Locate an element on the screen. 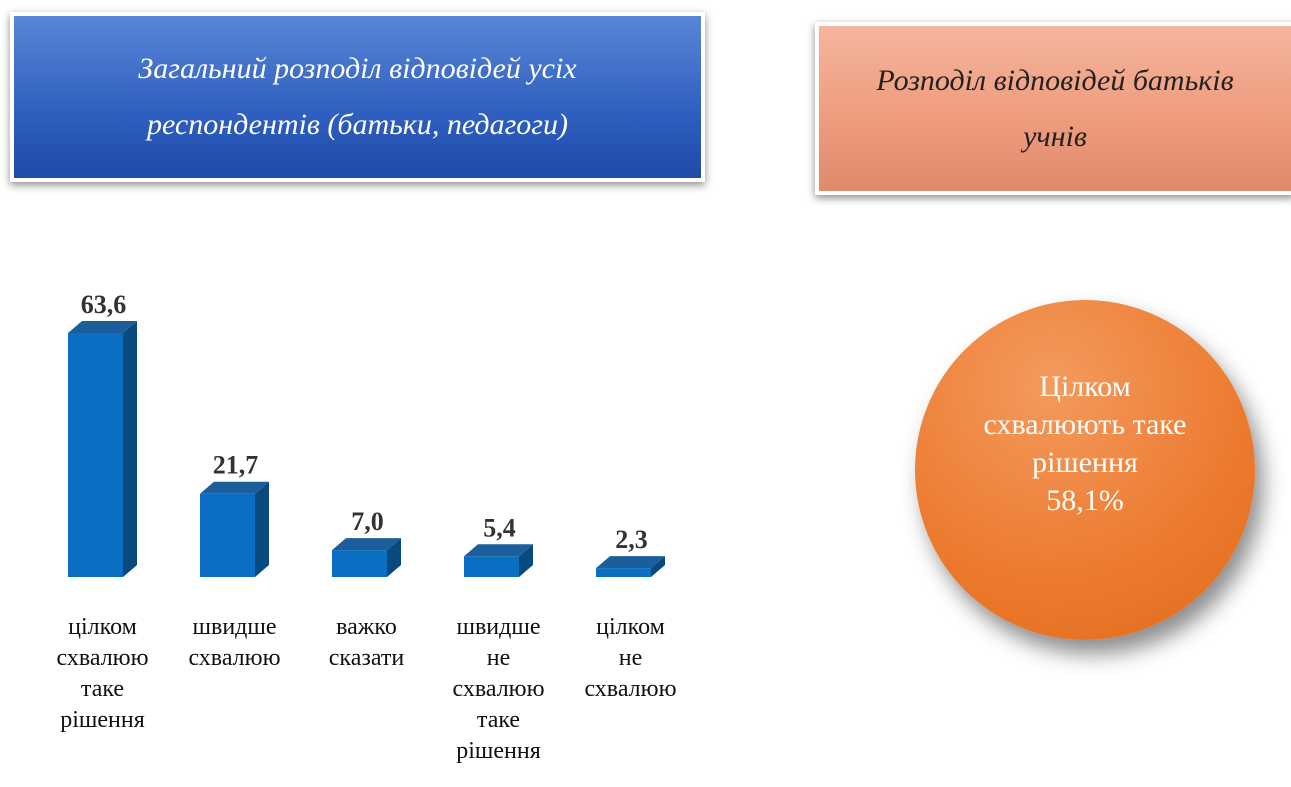 The image size is (1291, 787). data-label: 63,6 is located at coordinates (104, 304).